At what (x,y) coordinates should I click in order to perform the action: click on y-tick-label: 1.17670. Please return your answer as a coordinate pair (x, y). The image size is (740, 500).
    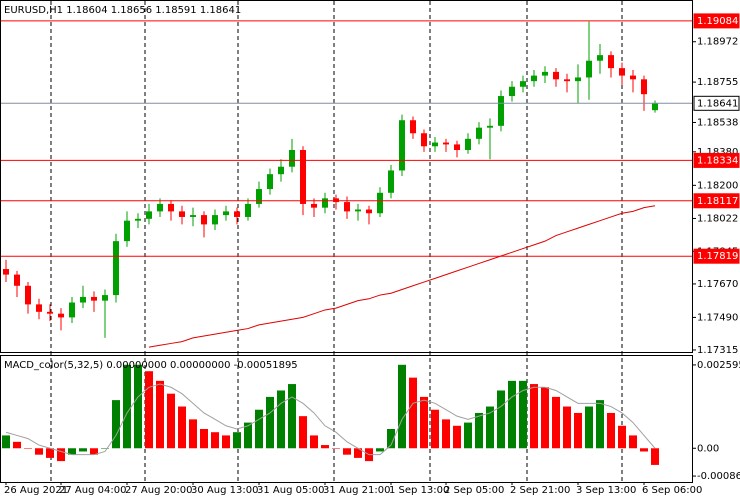
    Looking at the image, I should click on (717, 284).